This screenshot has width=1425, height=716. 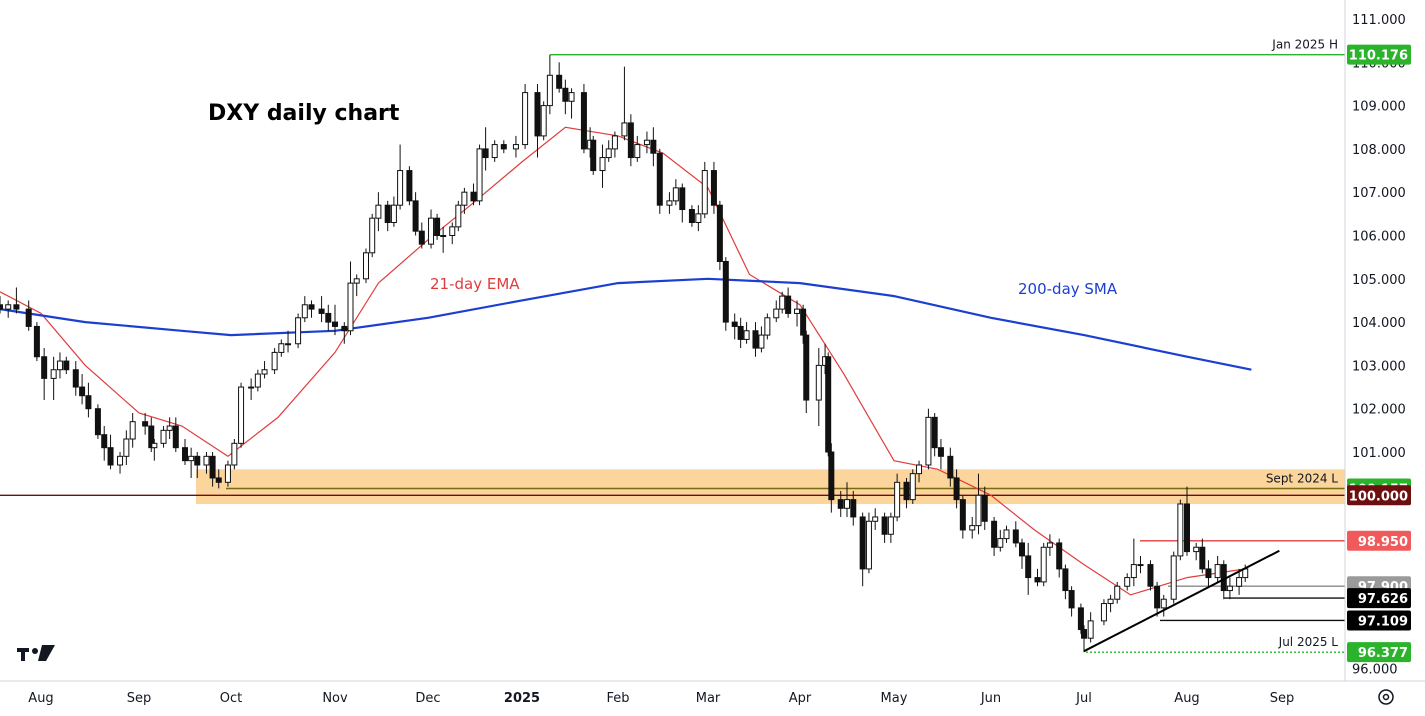 What do you see at coordinates (990, 698) in the screenshot?
I see `x-tick-label: Jun` at bounding box center [990, 698].